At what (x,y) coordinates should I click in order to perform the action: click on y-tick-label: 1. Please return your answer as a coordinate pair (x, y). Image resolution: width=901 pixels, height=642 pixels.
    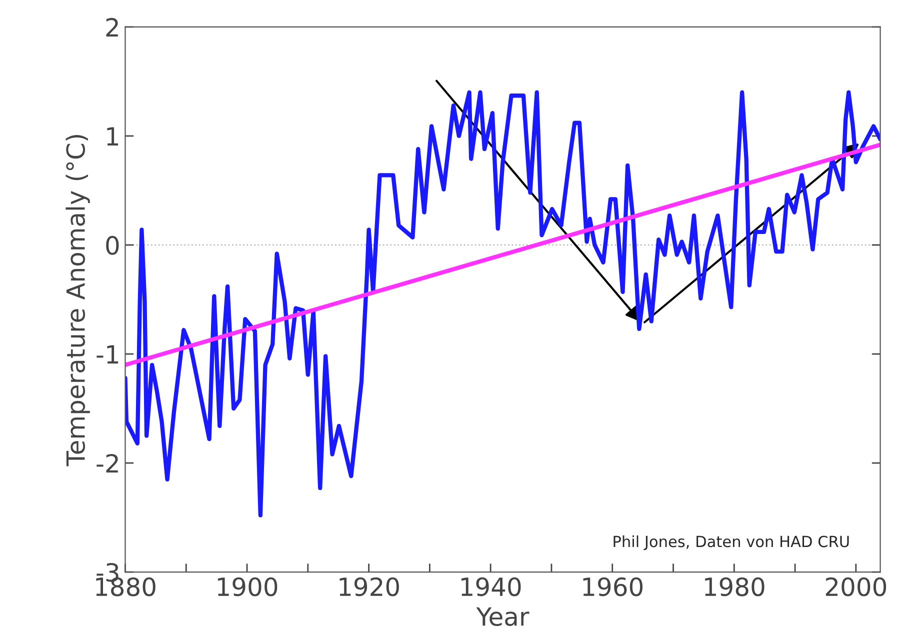
    Looking at the image, I should click on (112, 136).